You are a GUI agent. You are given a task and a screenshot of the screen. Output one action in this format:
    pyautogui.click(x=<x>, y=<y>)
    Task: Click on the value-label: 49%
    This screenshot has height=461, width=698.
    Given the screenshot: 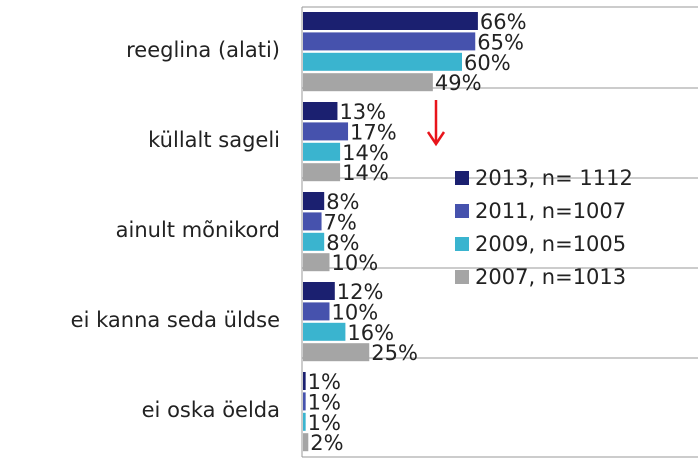 What is the action you would take?
    pyautogui.click(x=458, y=83)
    